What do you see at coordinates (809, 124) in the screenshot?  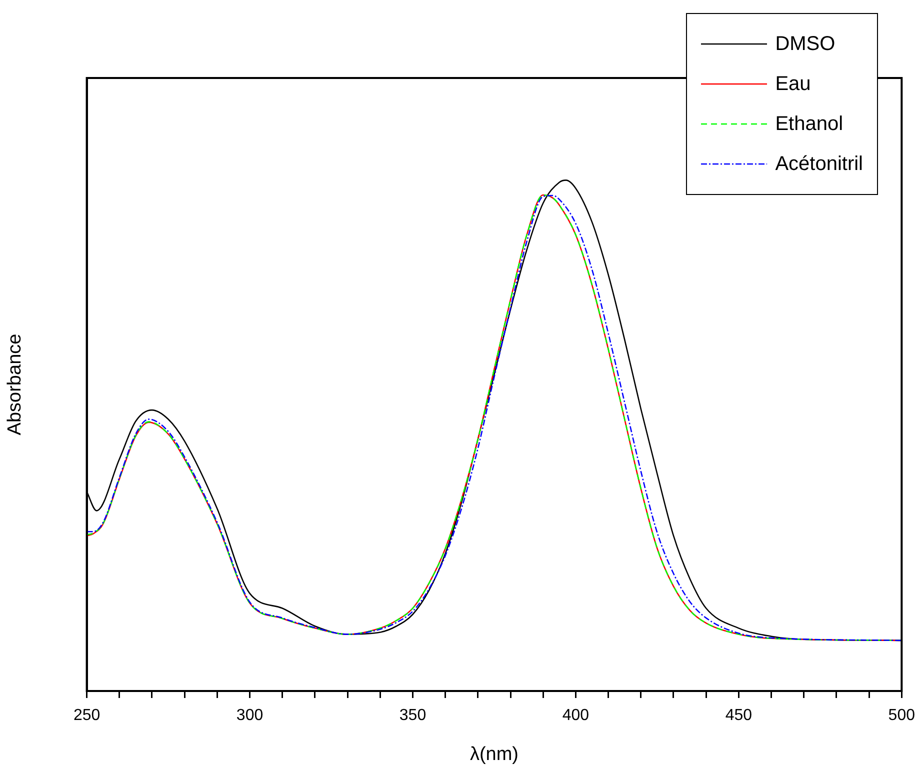 I see `legend-label: Ethanol` at bounding box center [809, 124].